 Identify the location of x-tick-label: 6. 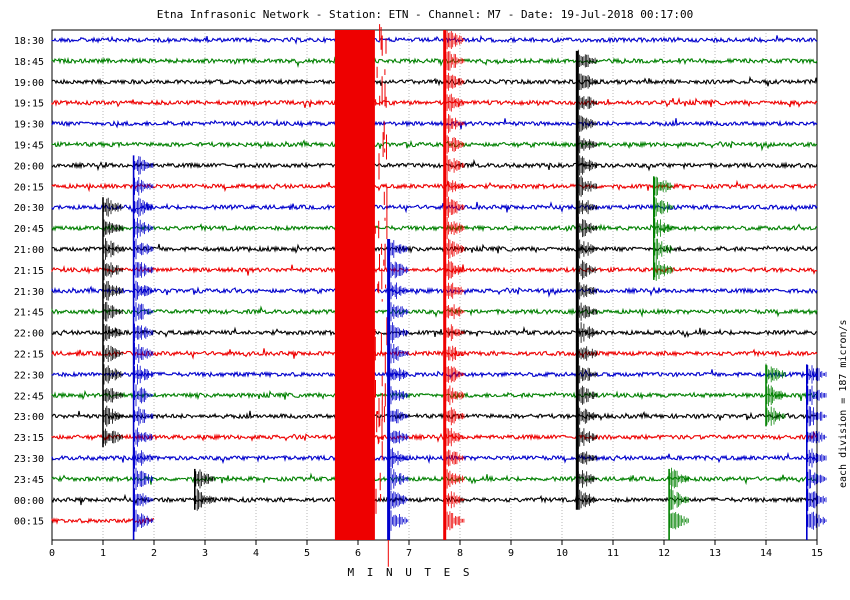
(358, 553).